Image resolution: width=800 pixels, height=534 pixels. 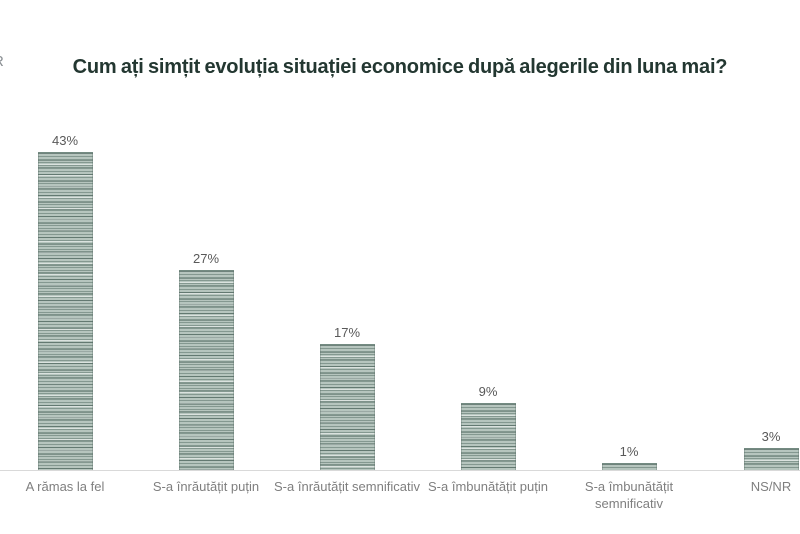 What do you see at coordinates (347, 332) in the screenshot?
I see `bar-value-label: 17%` at bounding box center [347, 332].